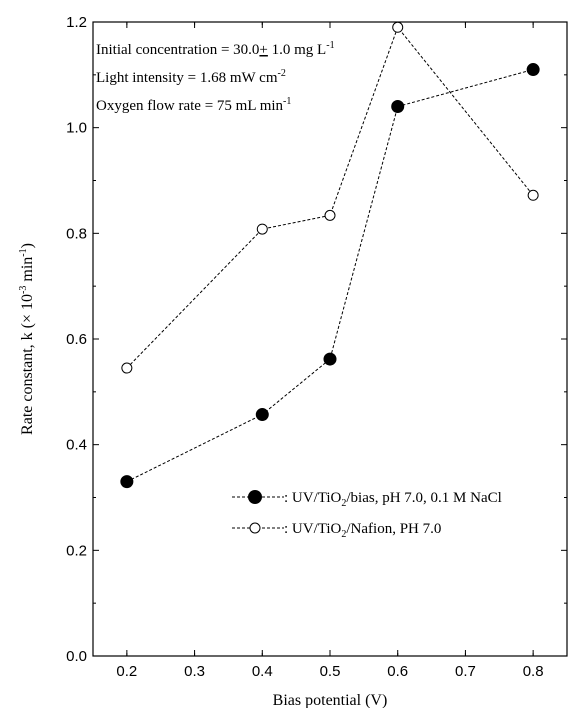  Describe the element at coordinates (76, 550) in the screenshot. I see `y-tick-label: 0.2` at that location.